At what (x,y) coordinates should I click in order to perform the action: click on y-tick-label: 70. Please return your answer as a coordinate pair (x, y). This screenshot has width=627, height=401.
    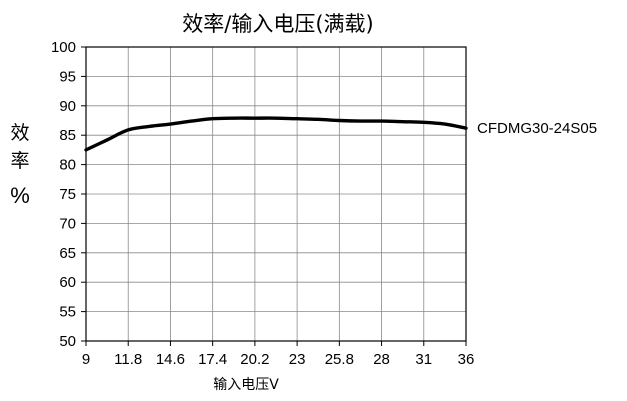
    Looking at the image, I should click on (67, 223).